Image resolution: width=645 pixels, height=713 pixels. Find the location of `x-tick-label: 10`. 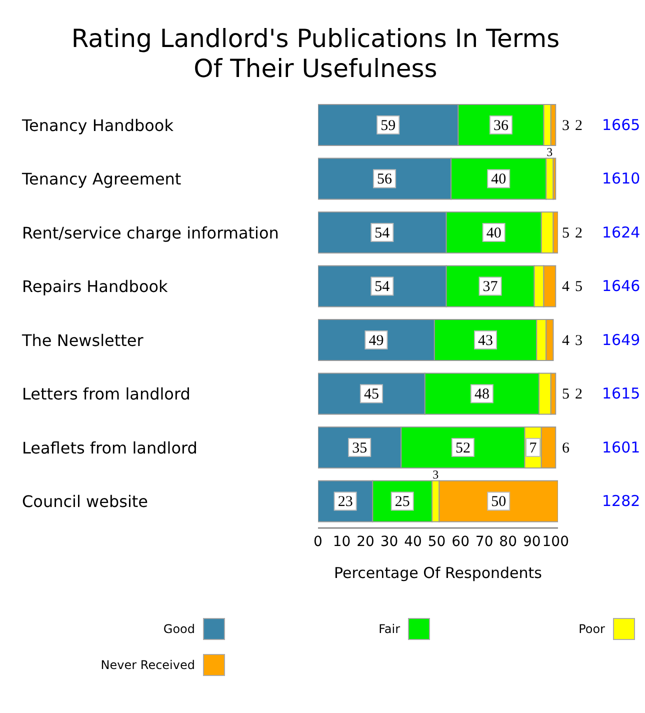

x-tick-label: 10 is located at coordinates (341, 542).